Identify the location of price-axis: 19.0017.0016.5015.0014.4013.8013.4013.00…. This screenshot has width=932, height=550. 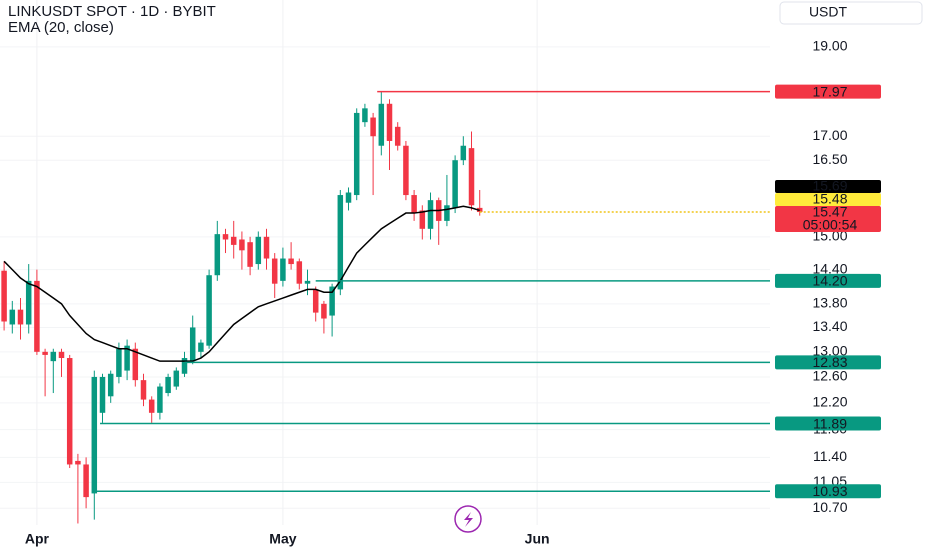
(828, 276).